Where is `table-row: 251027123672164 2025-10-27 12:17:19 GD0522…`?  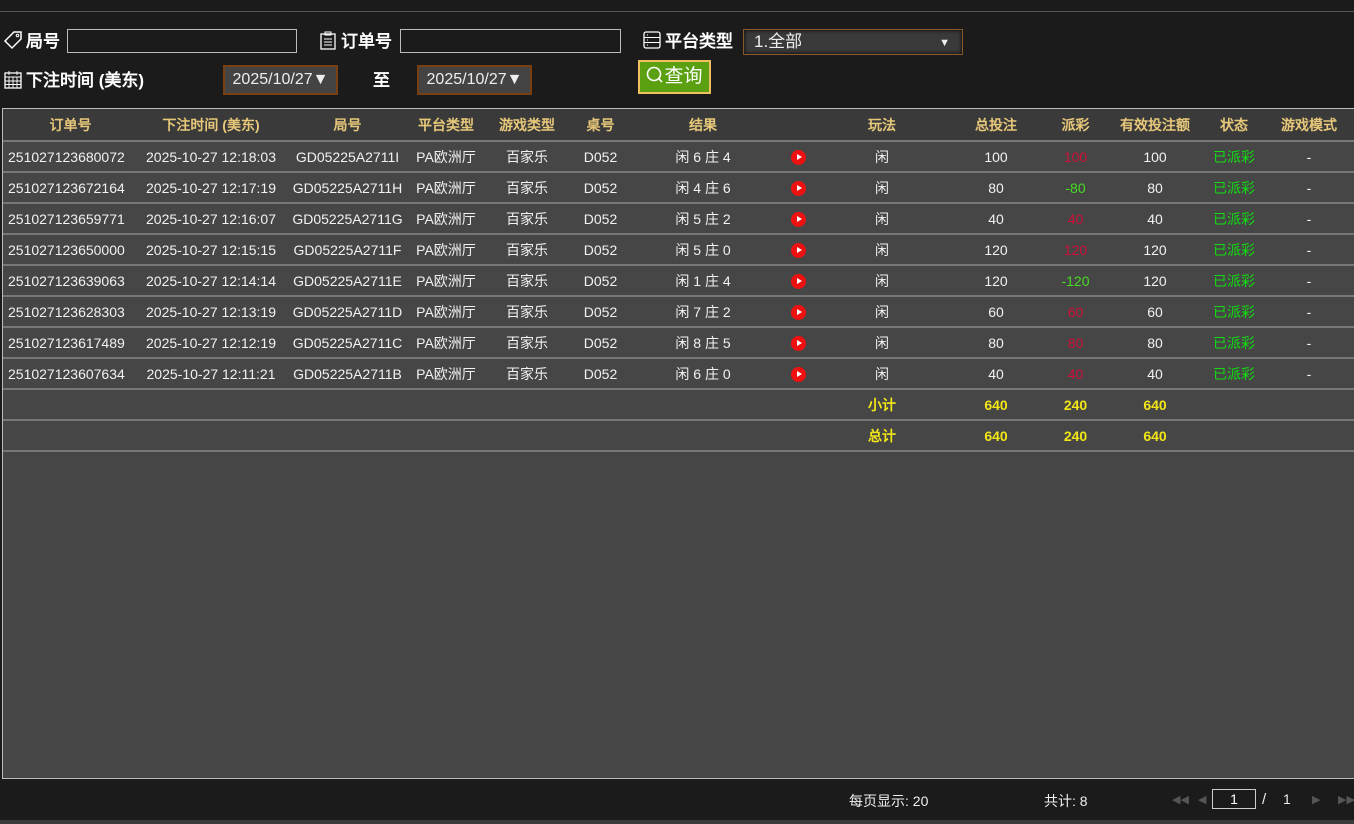
table-row: 251027123672164 2025-10-27 12:17:19 GD0522… is located at coordinates (678, 188).